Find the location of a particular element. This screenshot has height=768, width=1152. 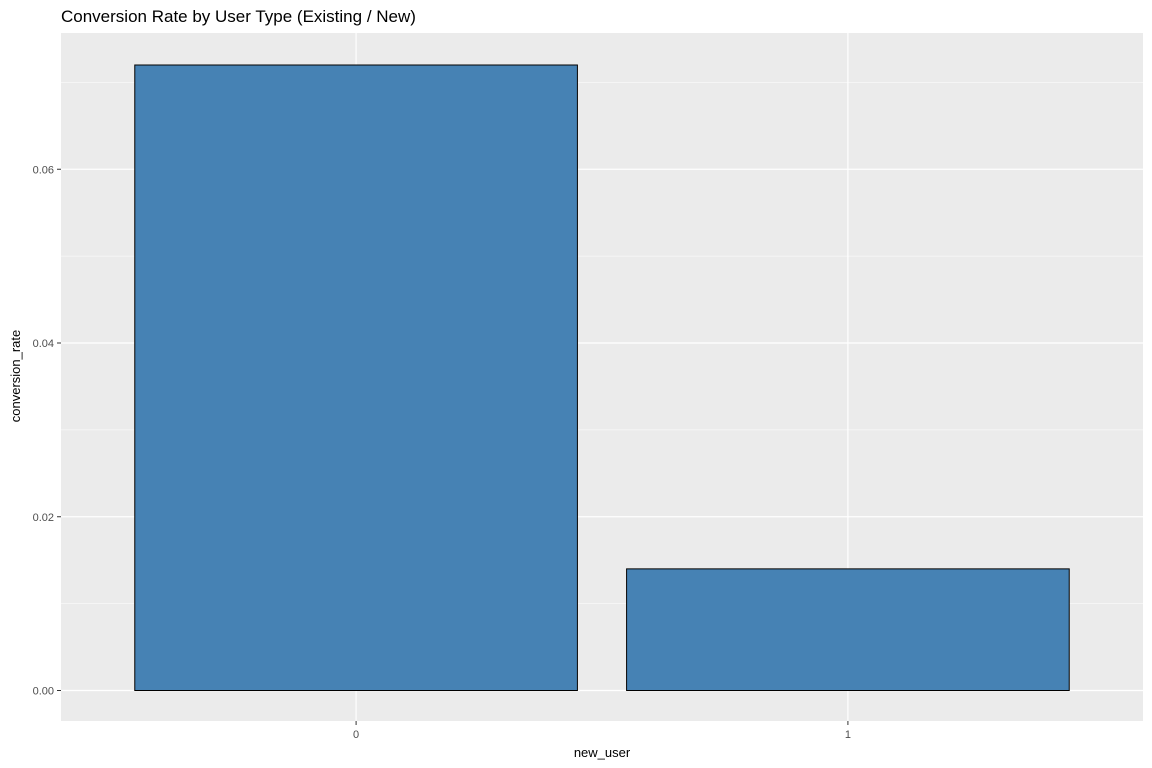

y-tick-label: 0.06 is located at coordinates (43, 170).